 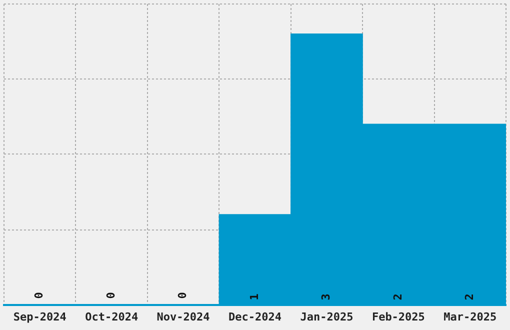 I want to click on x-tick-label: Sep-2024, so click(x=40, y=317).